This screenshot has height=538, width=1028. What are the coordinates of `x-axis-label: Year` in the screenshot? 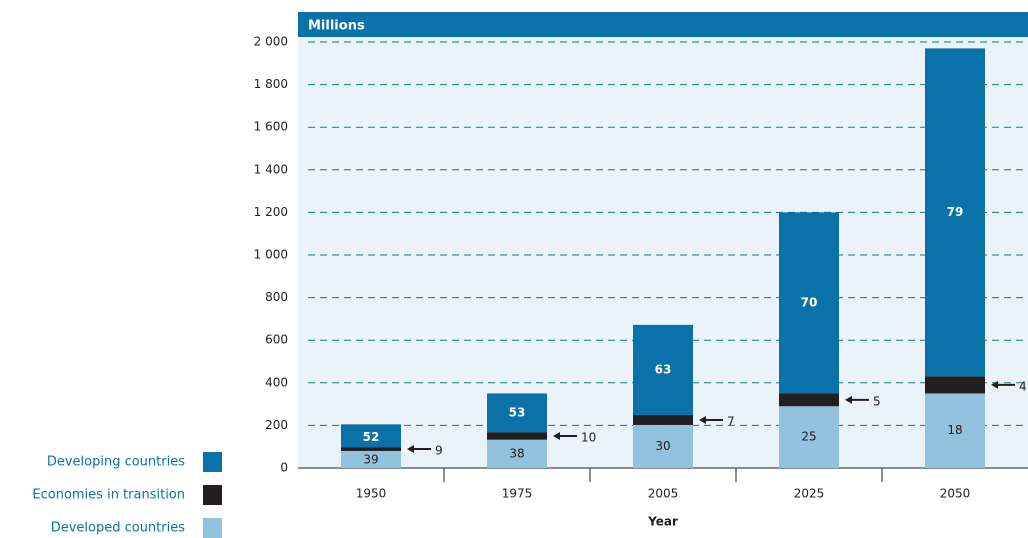 It's located at (662, 522).